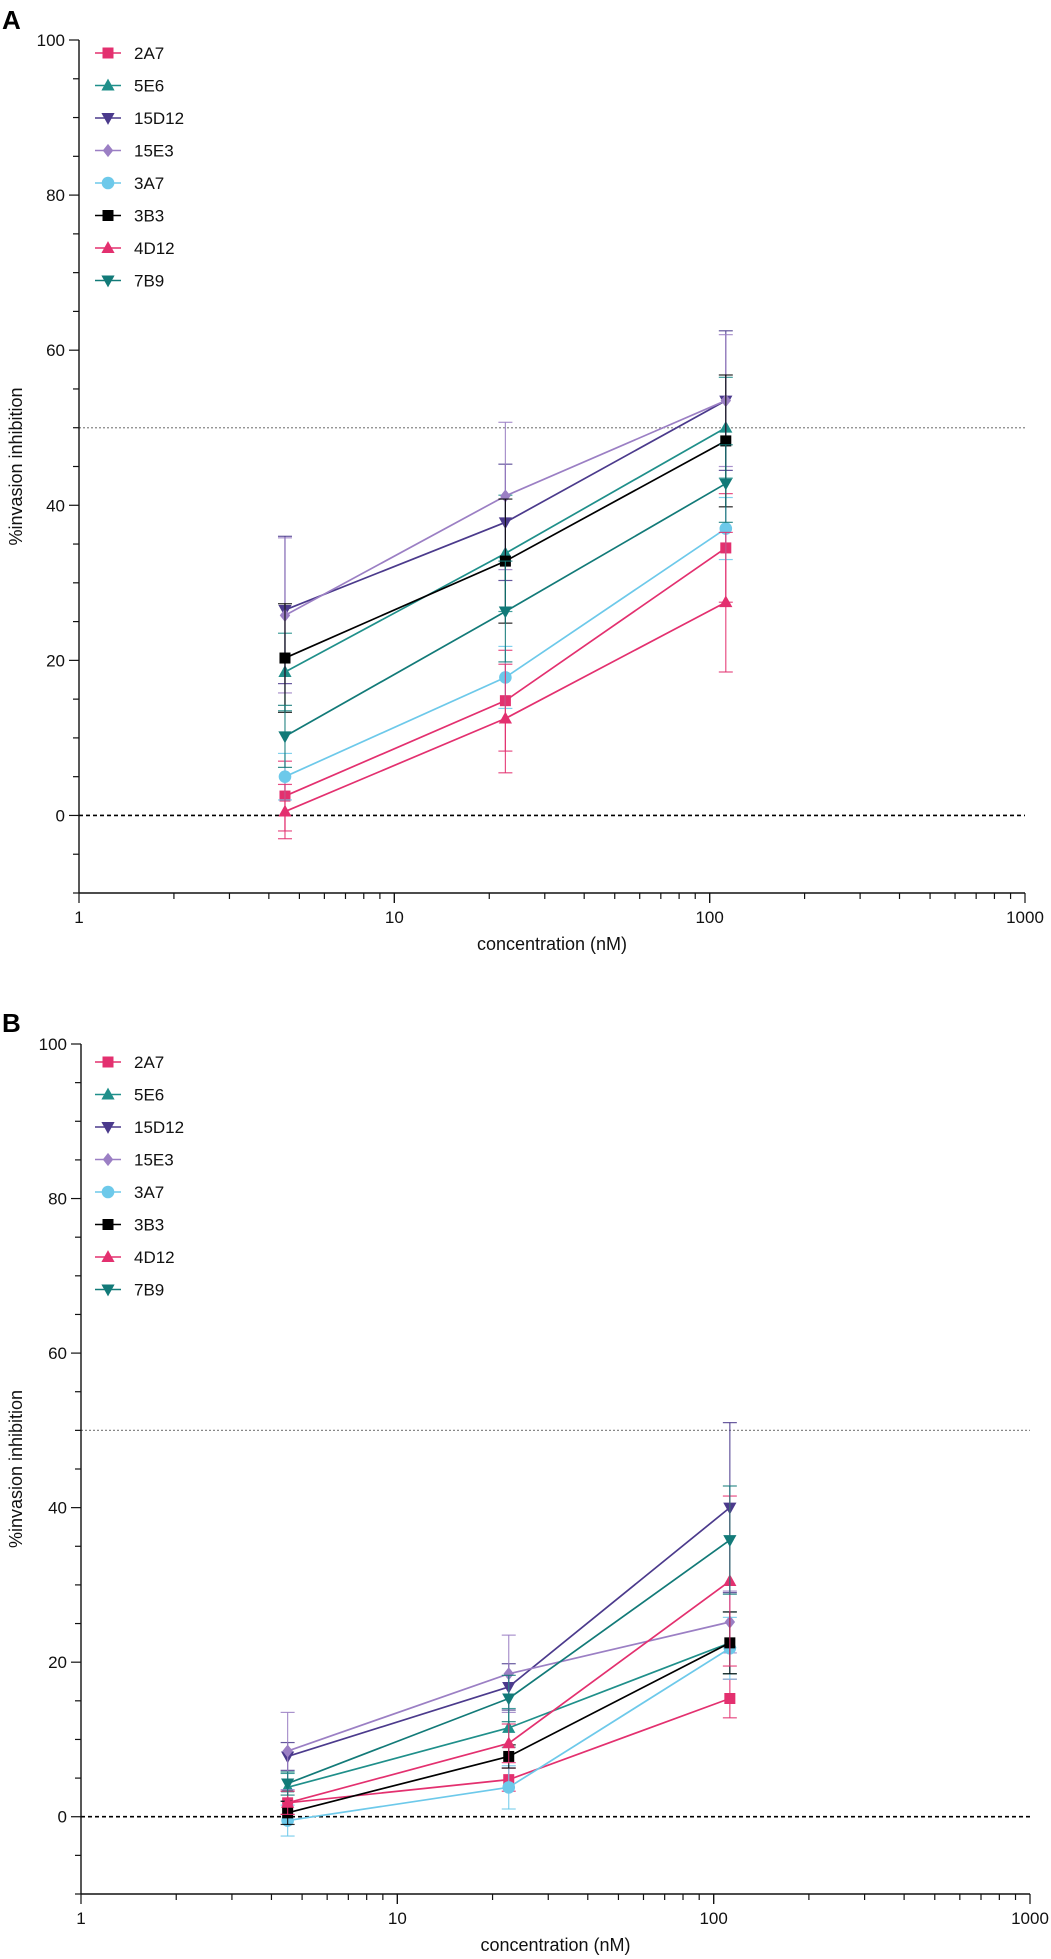 The width and height of the screenshot is (1051, 1959). Describe the element at coordinates (505, 685) in the screenshot. I see `series-4d12` at that location.